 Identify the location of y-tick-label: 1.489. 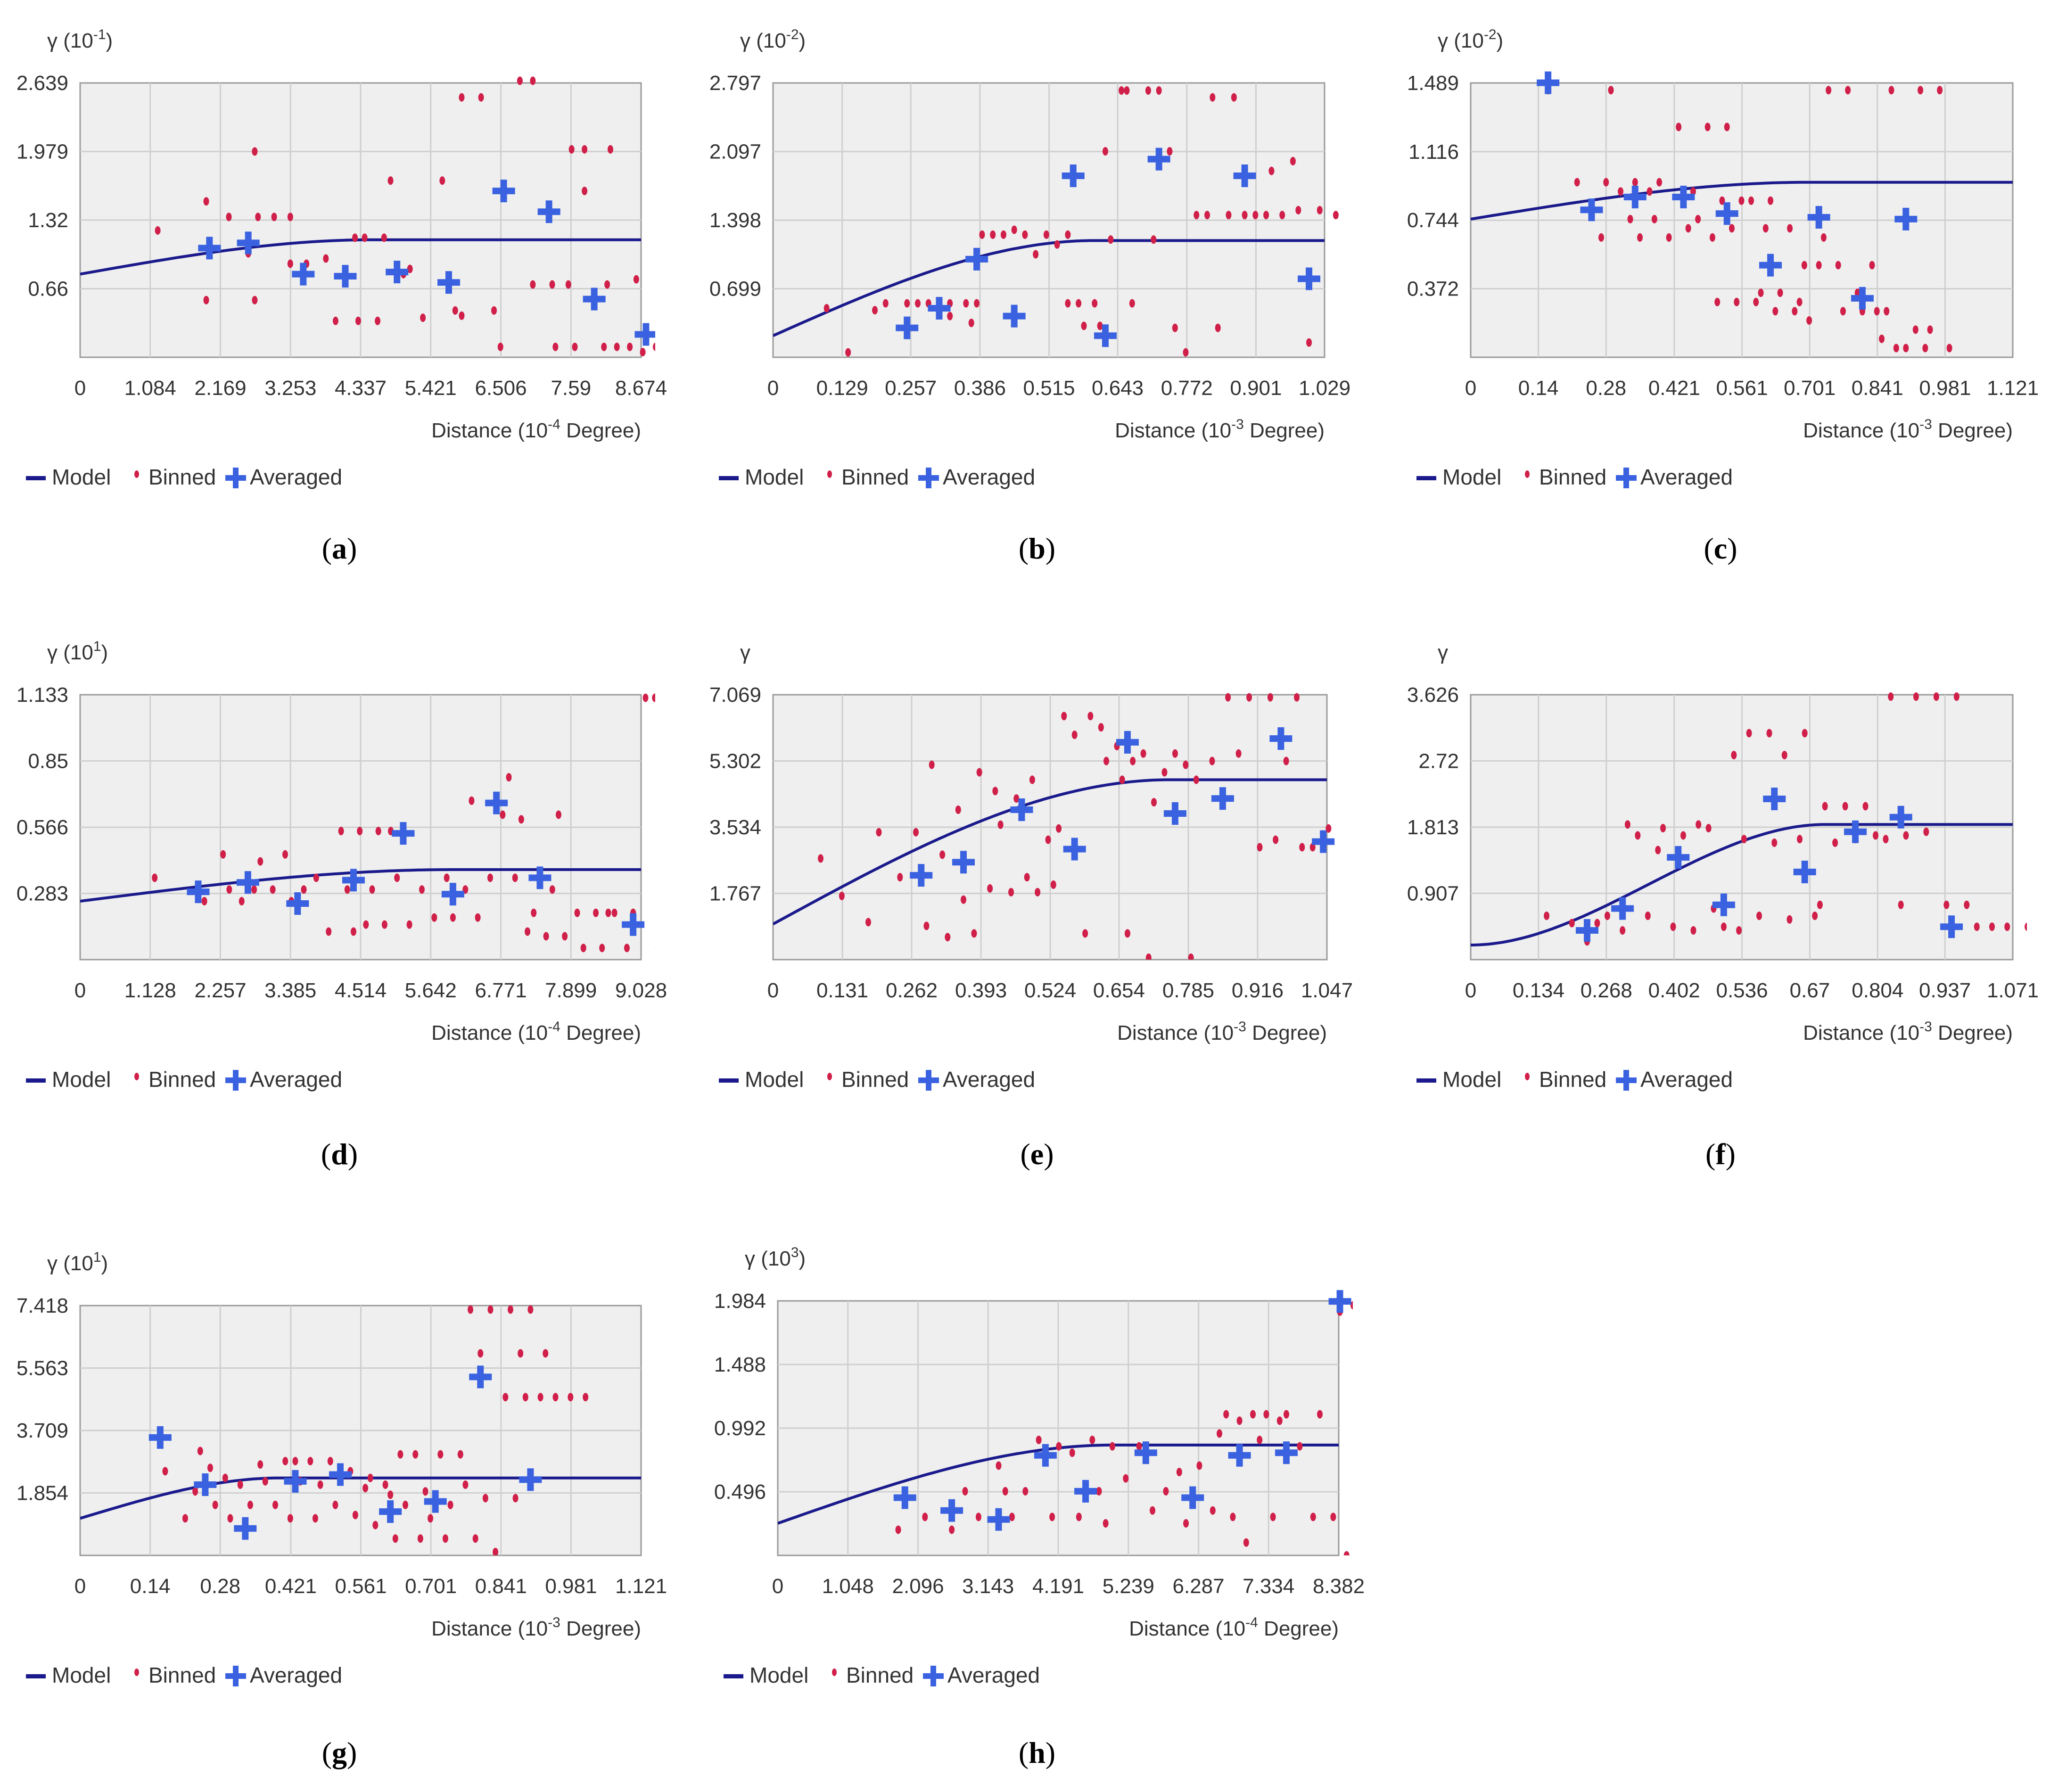
(1433, 83).